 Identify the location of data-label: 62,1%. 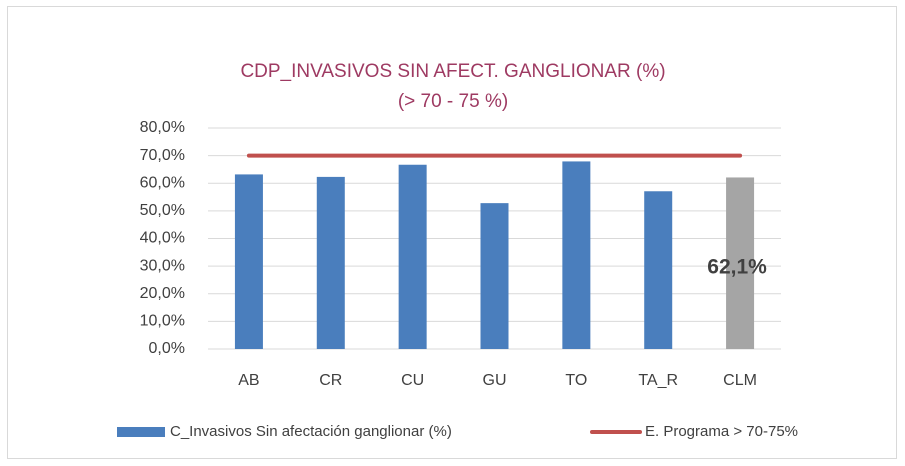
(737, 267).